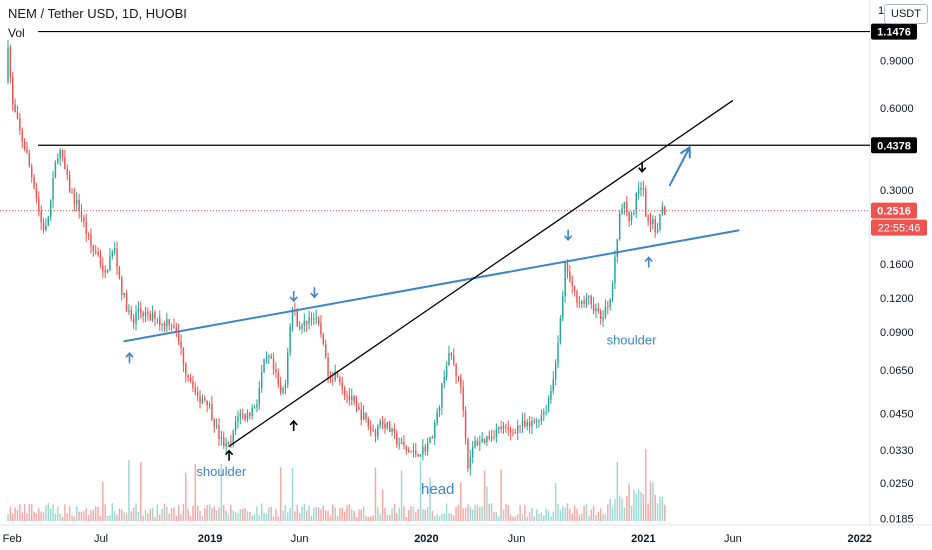 This screenshot has height=550, width=932. What do you see at coordinates (643, 539) in the screenshot?
I see `time-tick-label: 2021` at bounding box center [643, 539].